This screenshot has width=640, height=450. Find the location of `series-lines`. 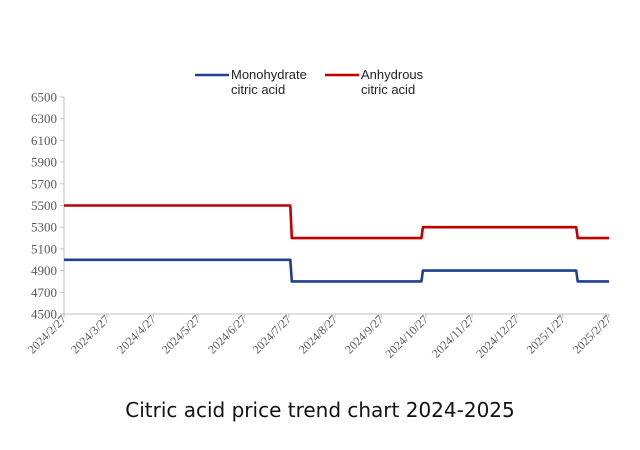

series-lines is located at coordinates (336, 243).